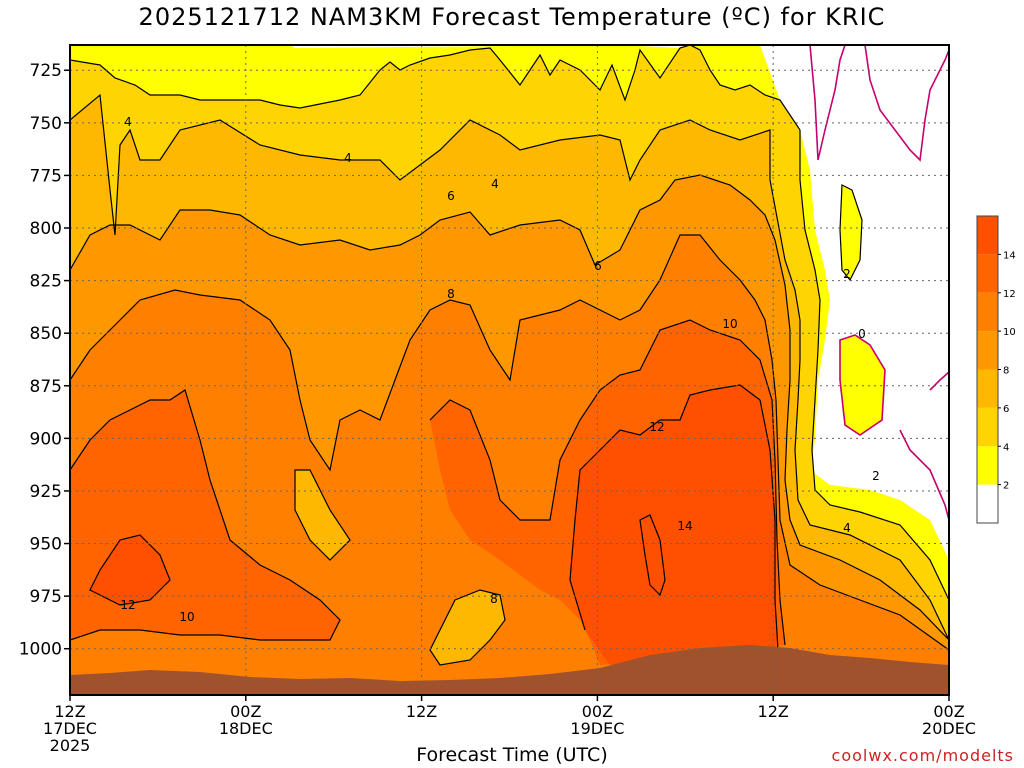 The width and height of the screenshot is (1024, 768). What do you see at coordinates (46, 334) in the screenshot?
I see `y-tick-label: 850` at bounding box center [46, 334].